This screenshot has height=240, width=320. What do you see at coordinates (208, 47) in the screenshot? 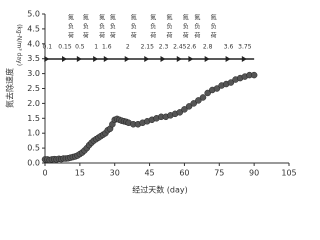
I see `loading-value: 2.8` at bounding box center [208, 47].